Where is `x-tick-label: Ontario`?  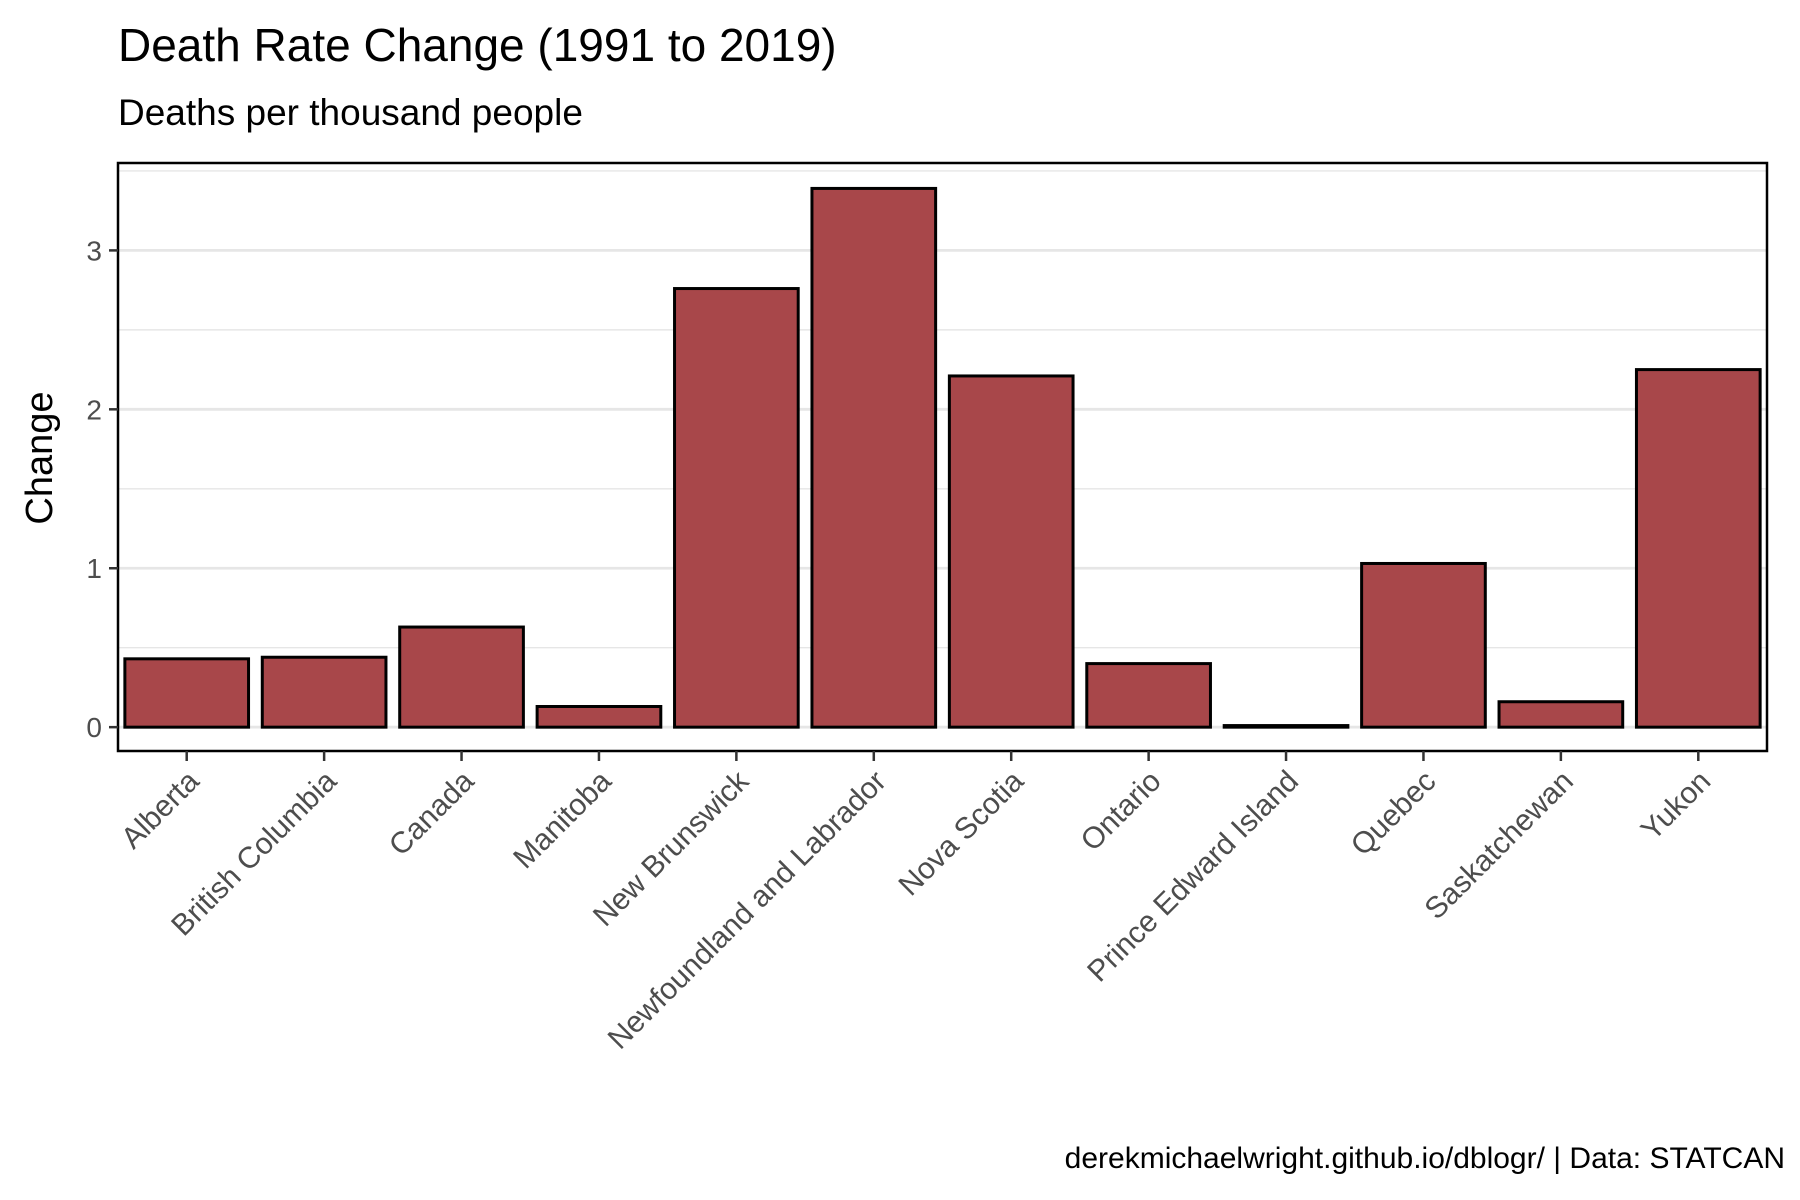 x-tick-label: Ontario is located at coordinates (1121, 811).